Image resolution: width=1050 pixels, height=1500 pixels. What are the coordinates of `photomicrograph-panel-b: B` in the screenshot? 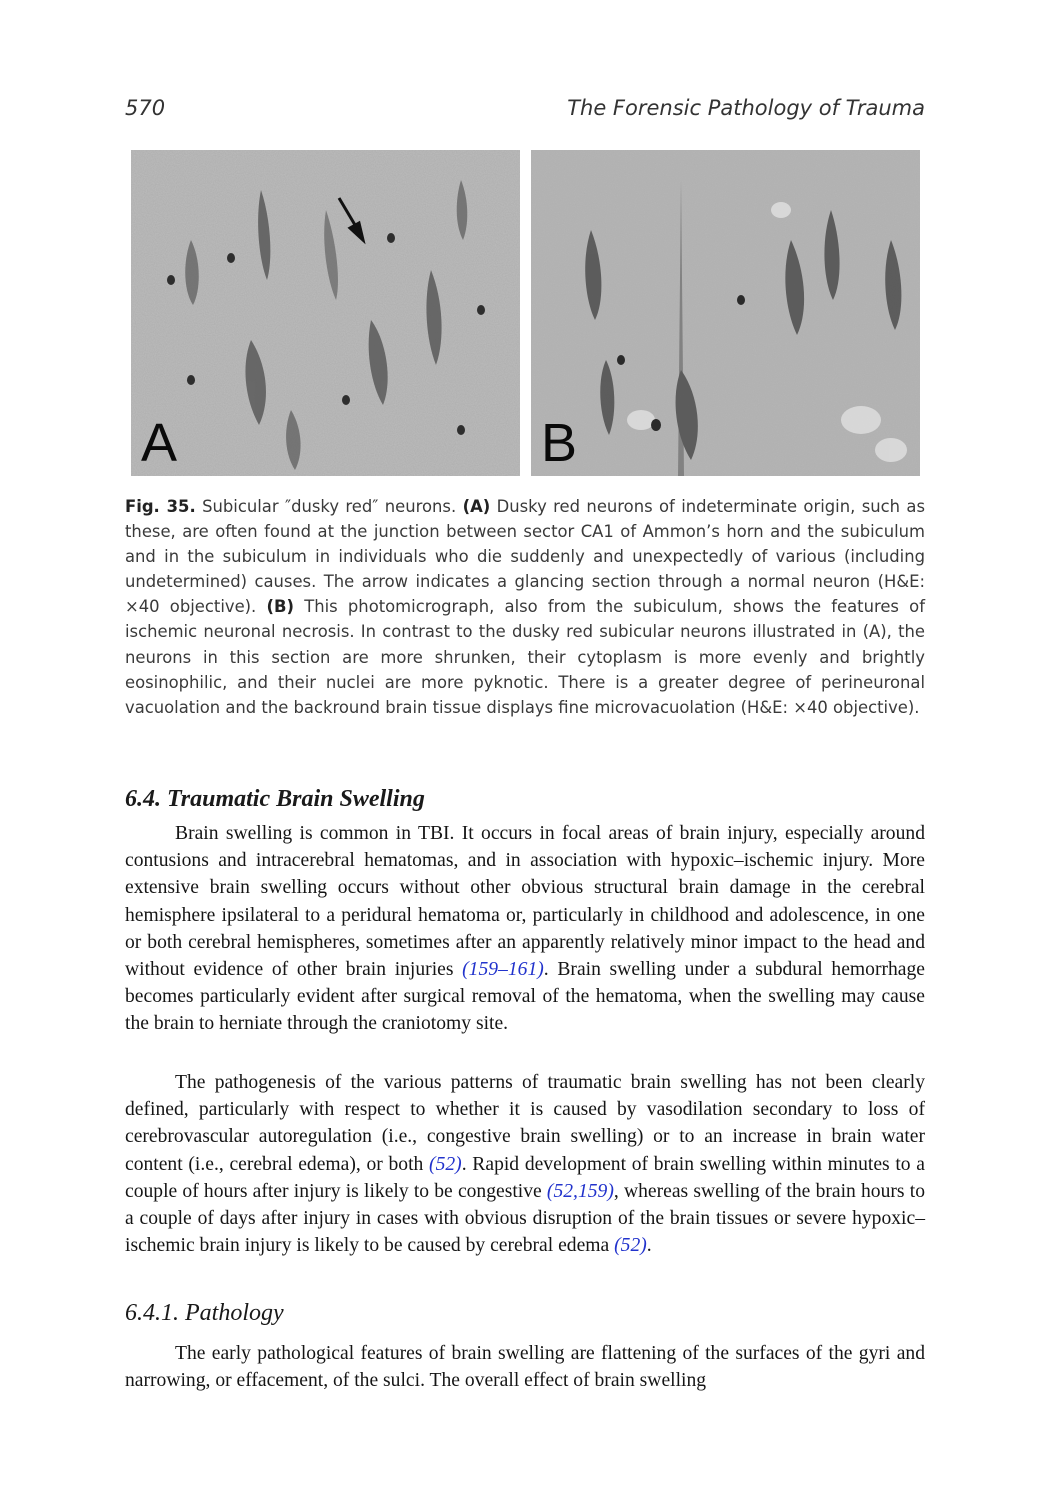 It's located at (725, 313).